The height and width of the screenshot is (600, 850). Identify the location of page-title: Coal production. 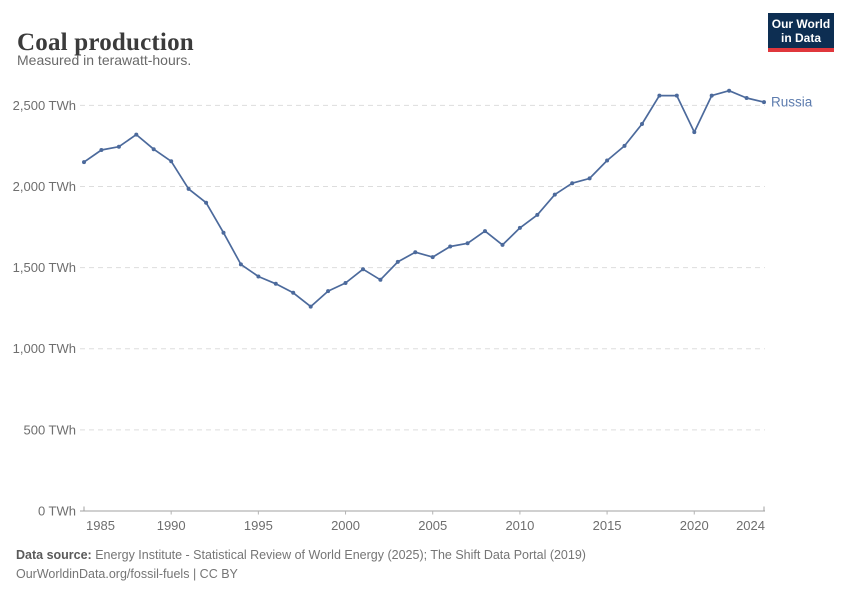
(105, 42).